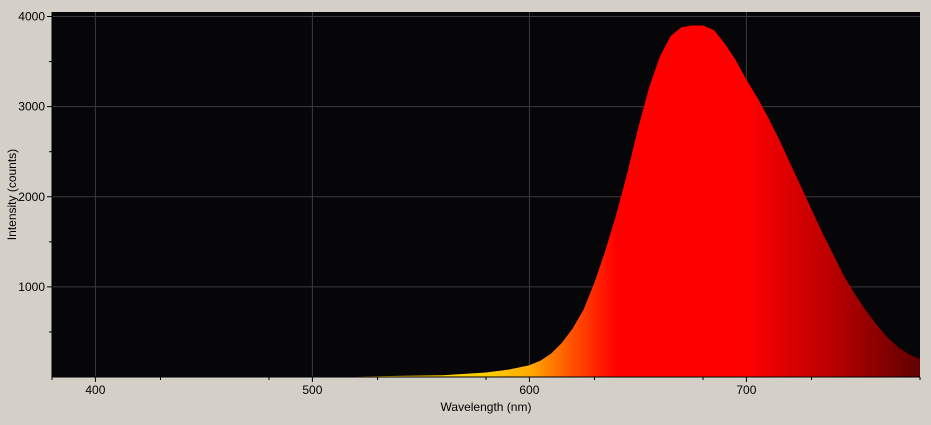 This screenshot has width=931, height=425. I want to click on y-tick-label: 2000, so click(31, 197).